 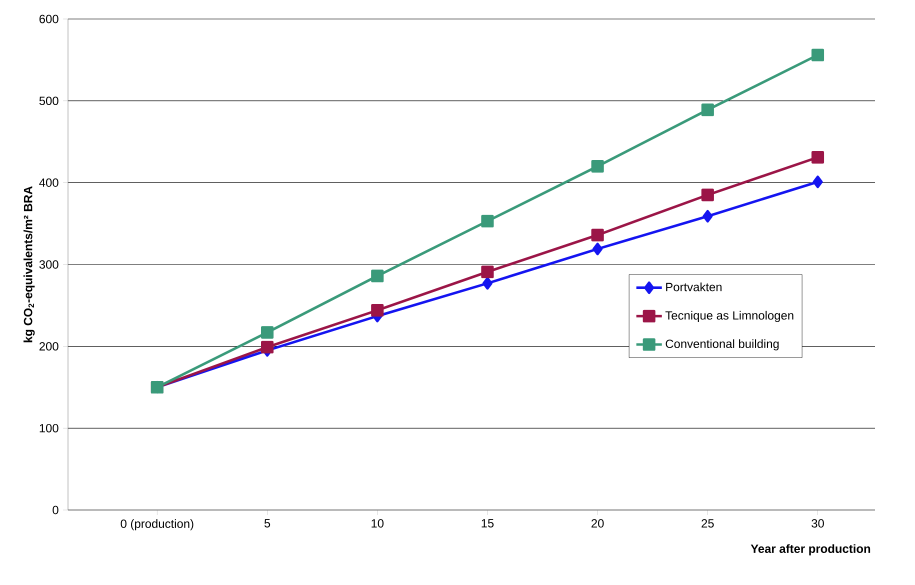 I want to click on y-tick-label: 600, so click(x=48, y=19).